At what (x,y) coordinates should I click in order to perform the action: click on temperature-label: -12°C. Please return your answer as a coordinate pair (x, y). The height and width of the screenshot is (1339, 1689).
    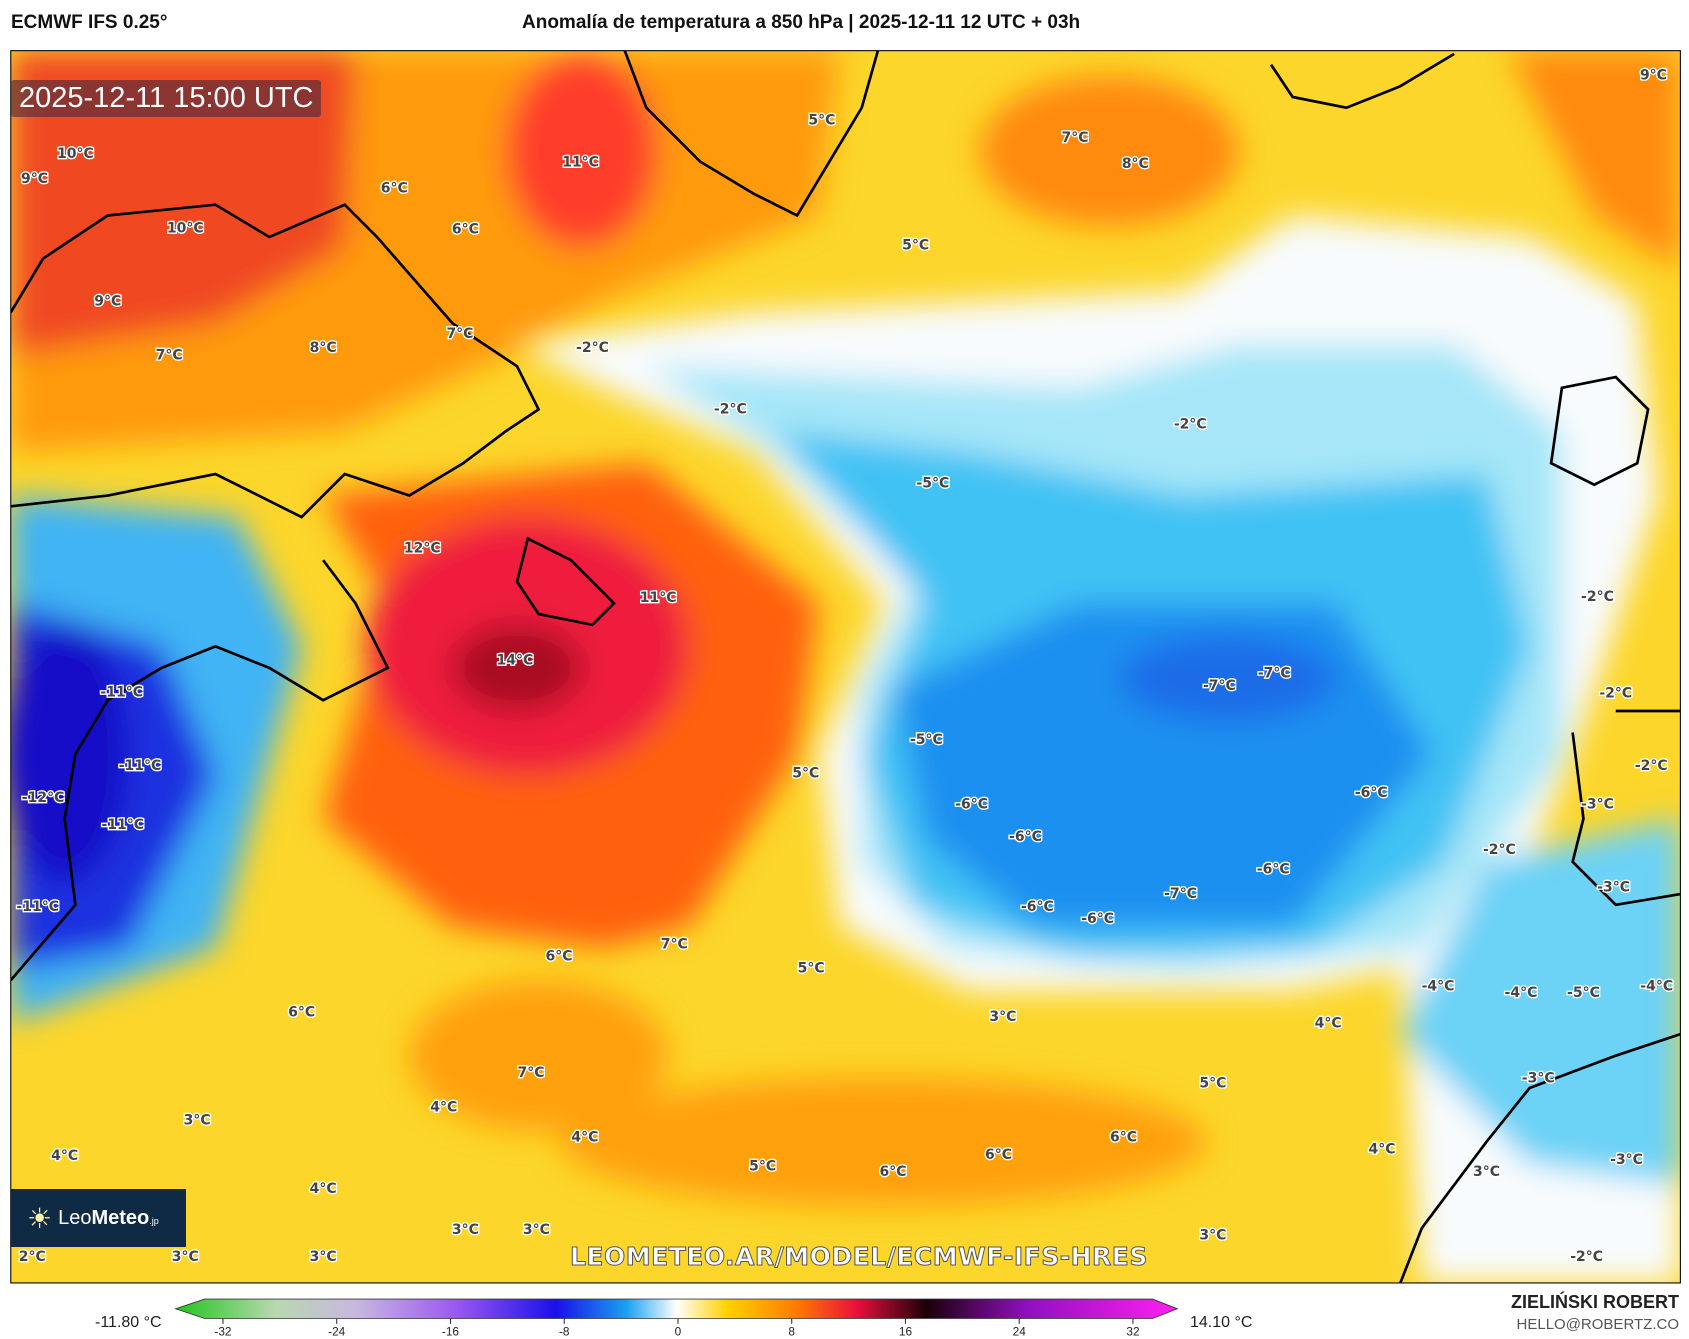
    Looking at the image, I should click on (43, 798).